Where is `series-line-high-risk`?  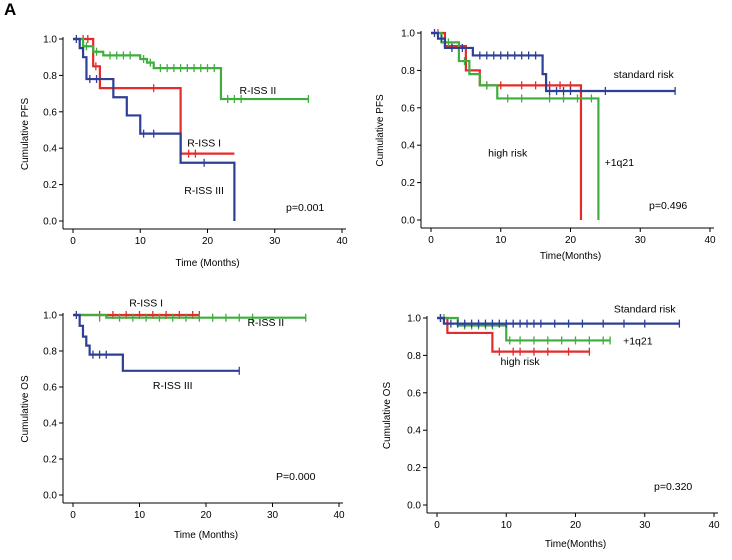
series-line-high-risk is located at coordinates (507, 125).